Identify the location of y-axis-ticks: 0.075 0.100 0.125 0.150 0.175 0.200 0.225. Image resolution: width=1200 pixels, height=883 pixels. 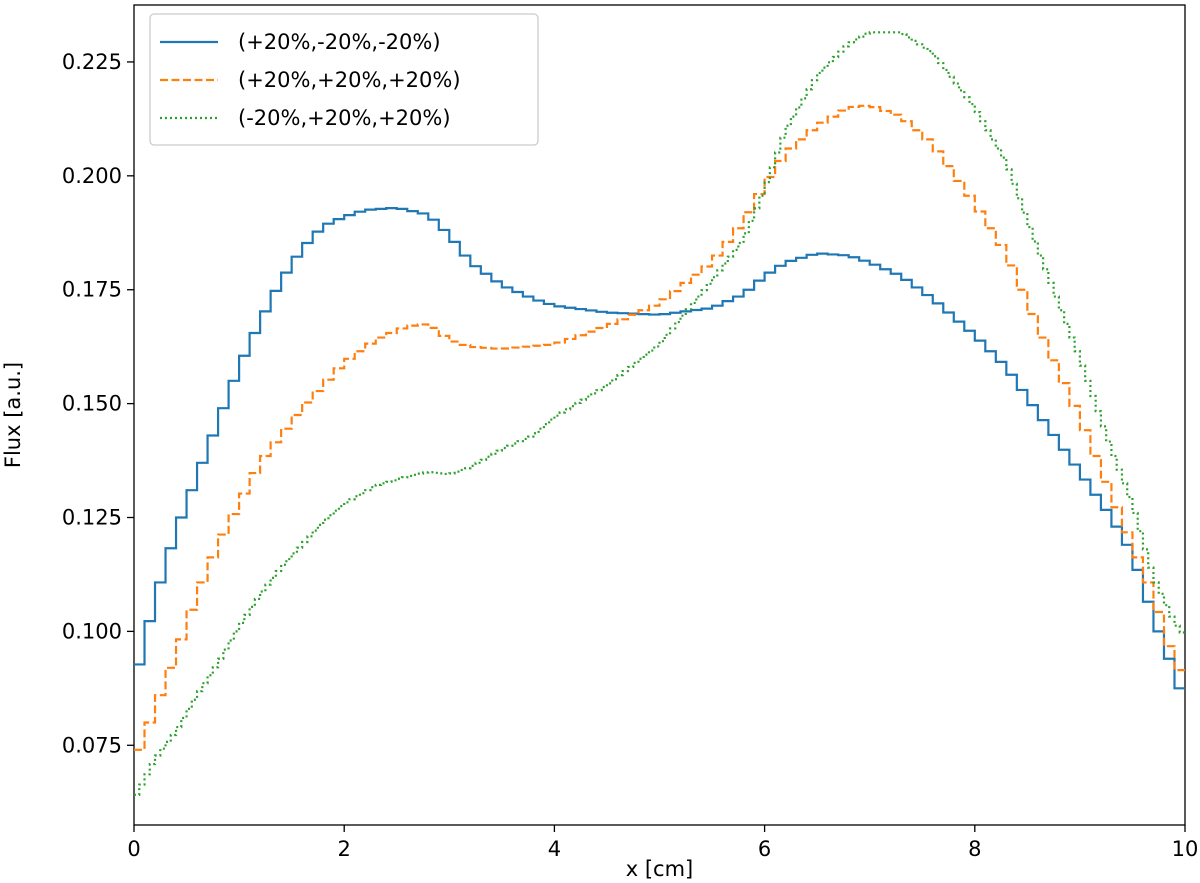
(98, 403).